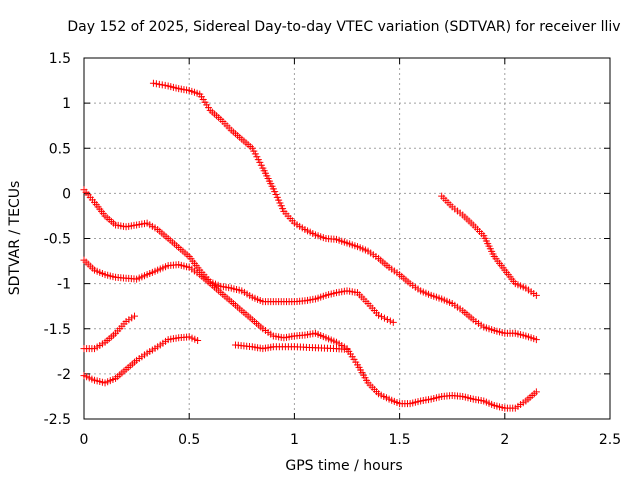 This screenshot has height=480, width=640. I want to click on y-tick-label: -0.5, so click(57, 240).